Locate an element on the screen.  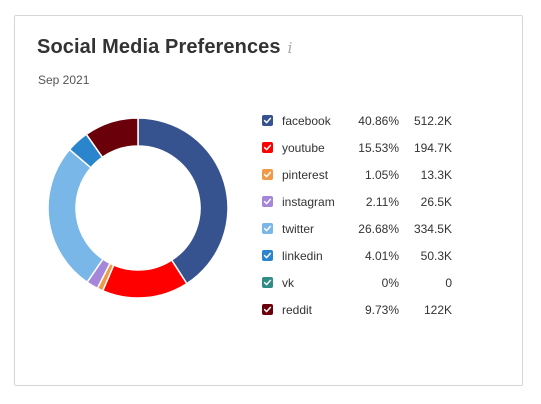
legend-value: 512.2K is located at coordinates (432, 120).